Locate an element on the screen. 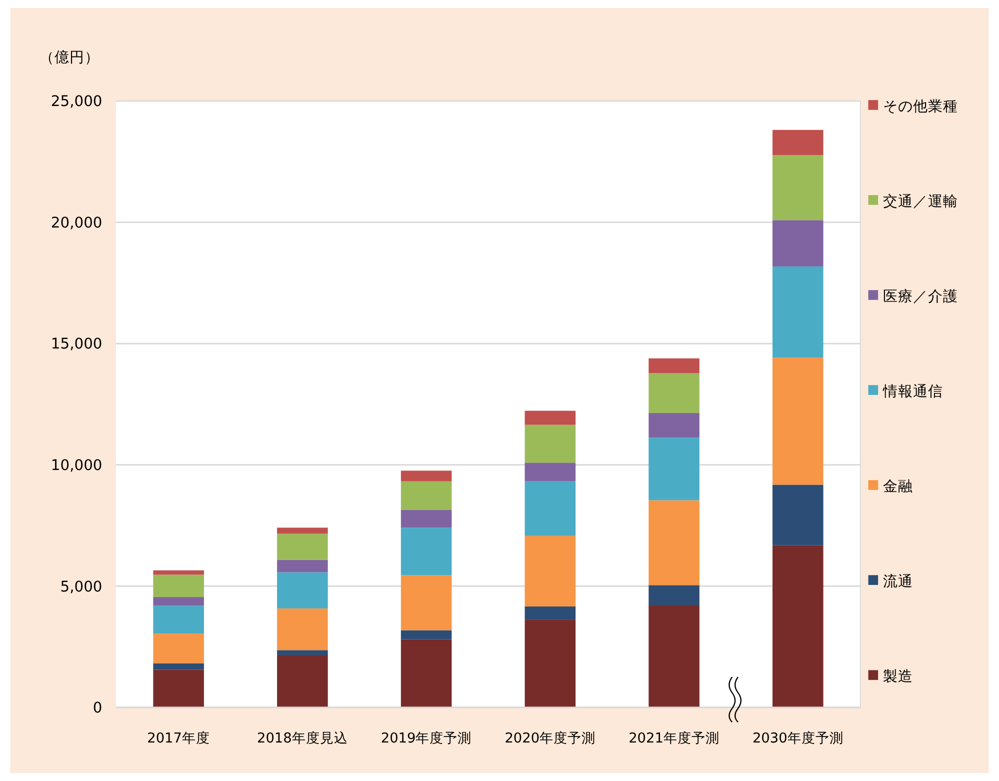  legend-label: 流通 is located at coordinates (897, 581).